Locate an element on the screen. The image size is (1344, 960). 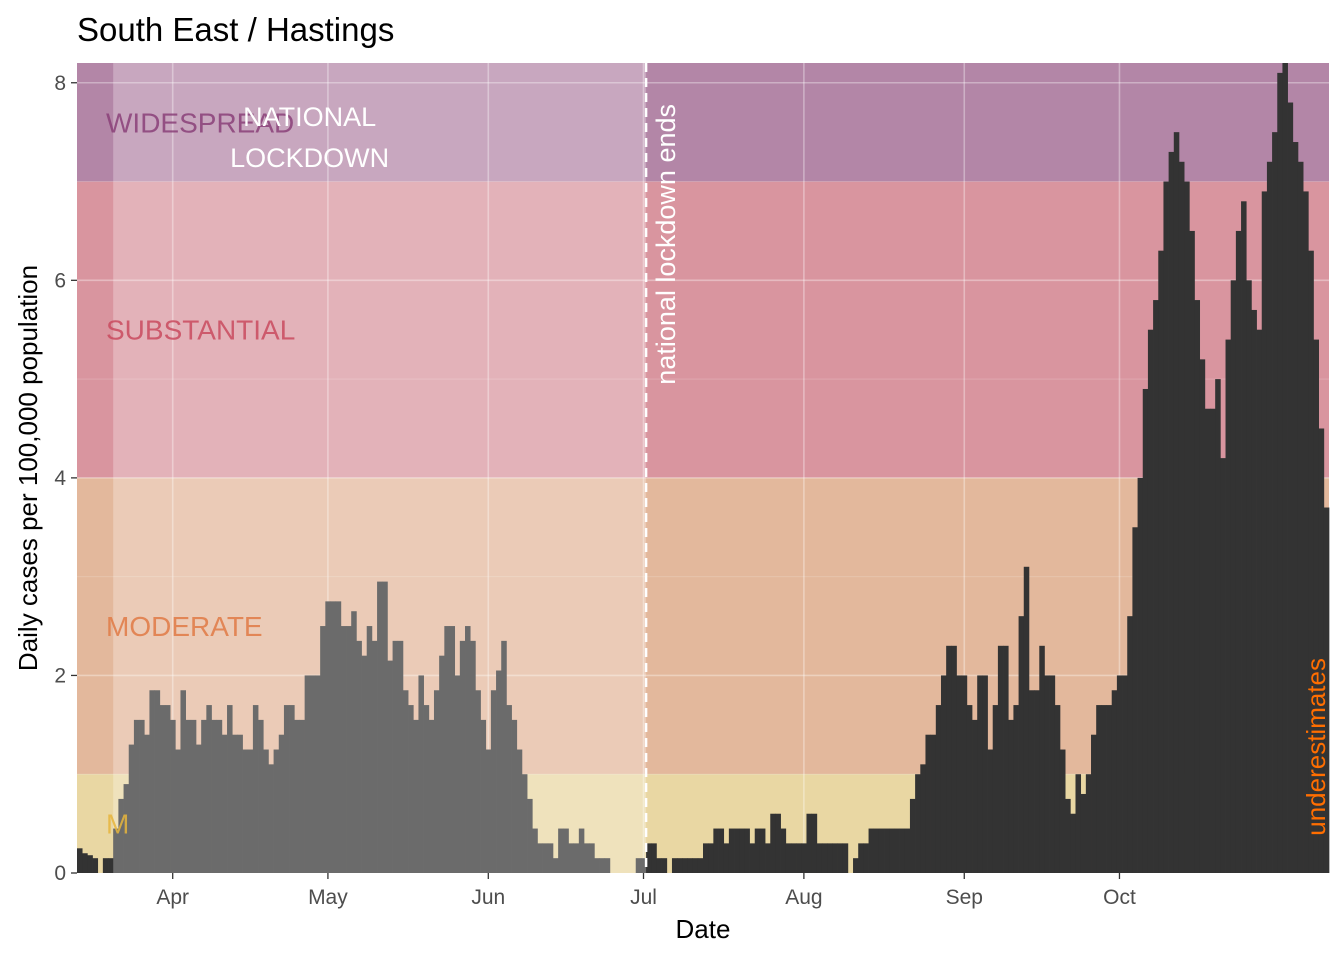
y-tick-label: 2 is located at coordinates (60, 675).